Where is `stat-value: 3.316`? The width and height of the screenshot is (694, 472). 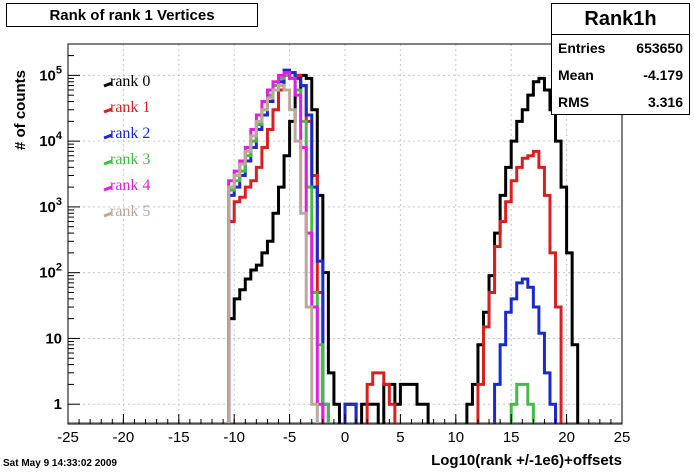 stat-value: 3.316 is located at coordinates (665, 102).